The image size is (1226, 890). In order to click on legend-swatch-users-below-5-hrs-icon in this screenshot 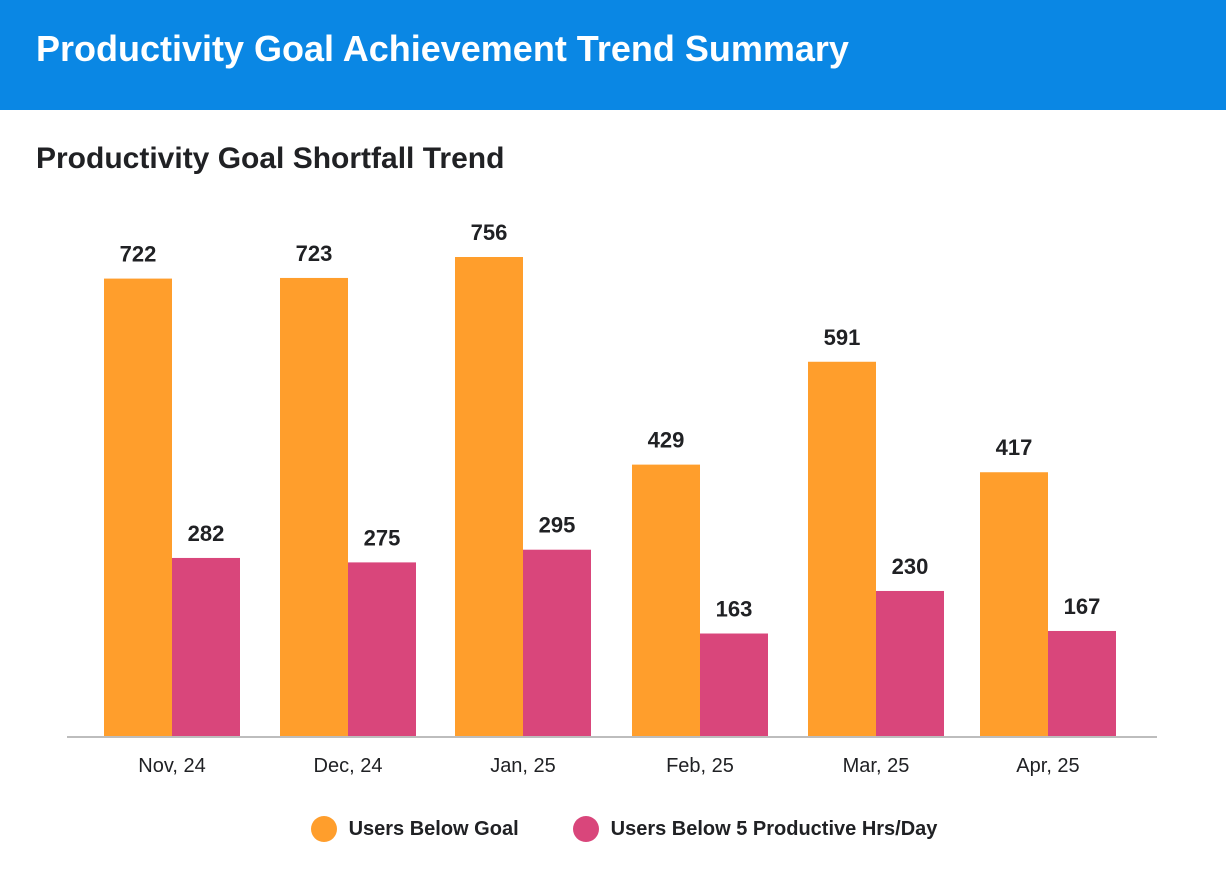, I will do `click(585, 829)`.